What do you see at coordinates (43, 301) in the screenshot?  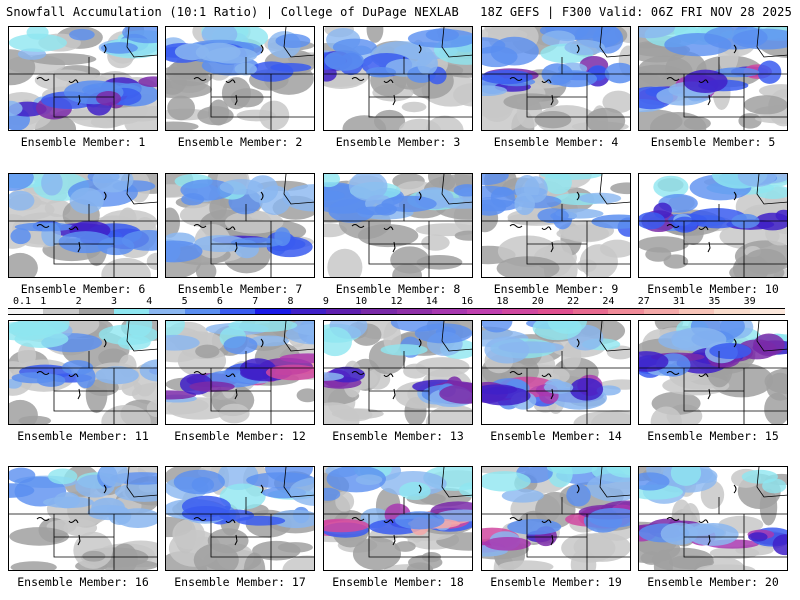 I see `colorbar-tick-label: 1` at bounding box center [43, 301].